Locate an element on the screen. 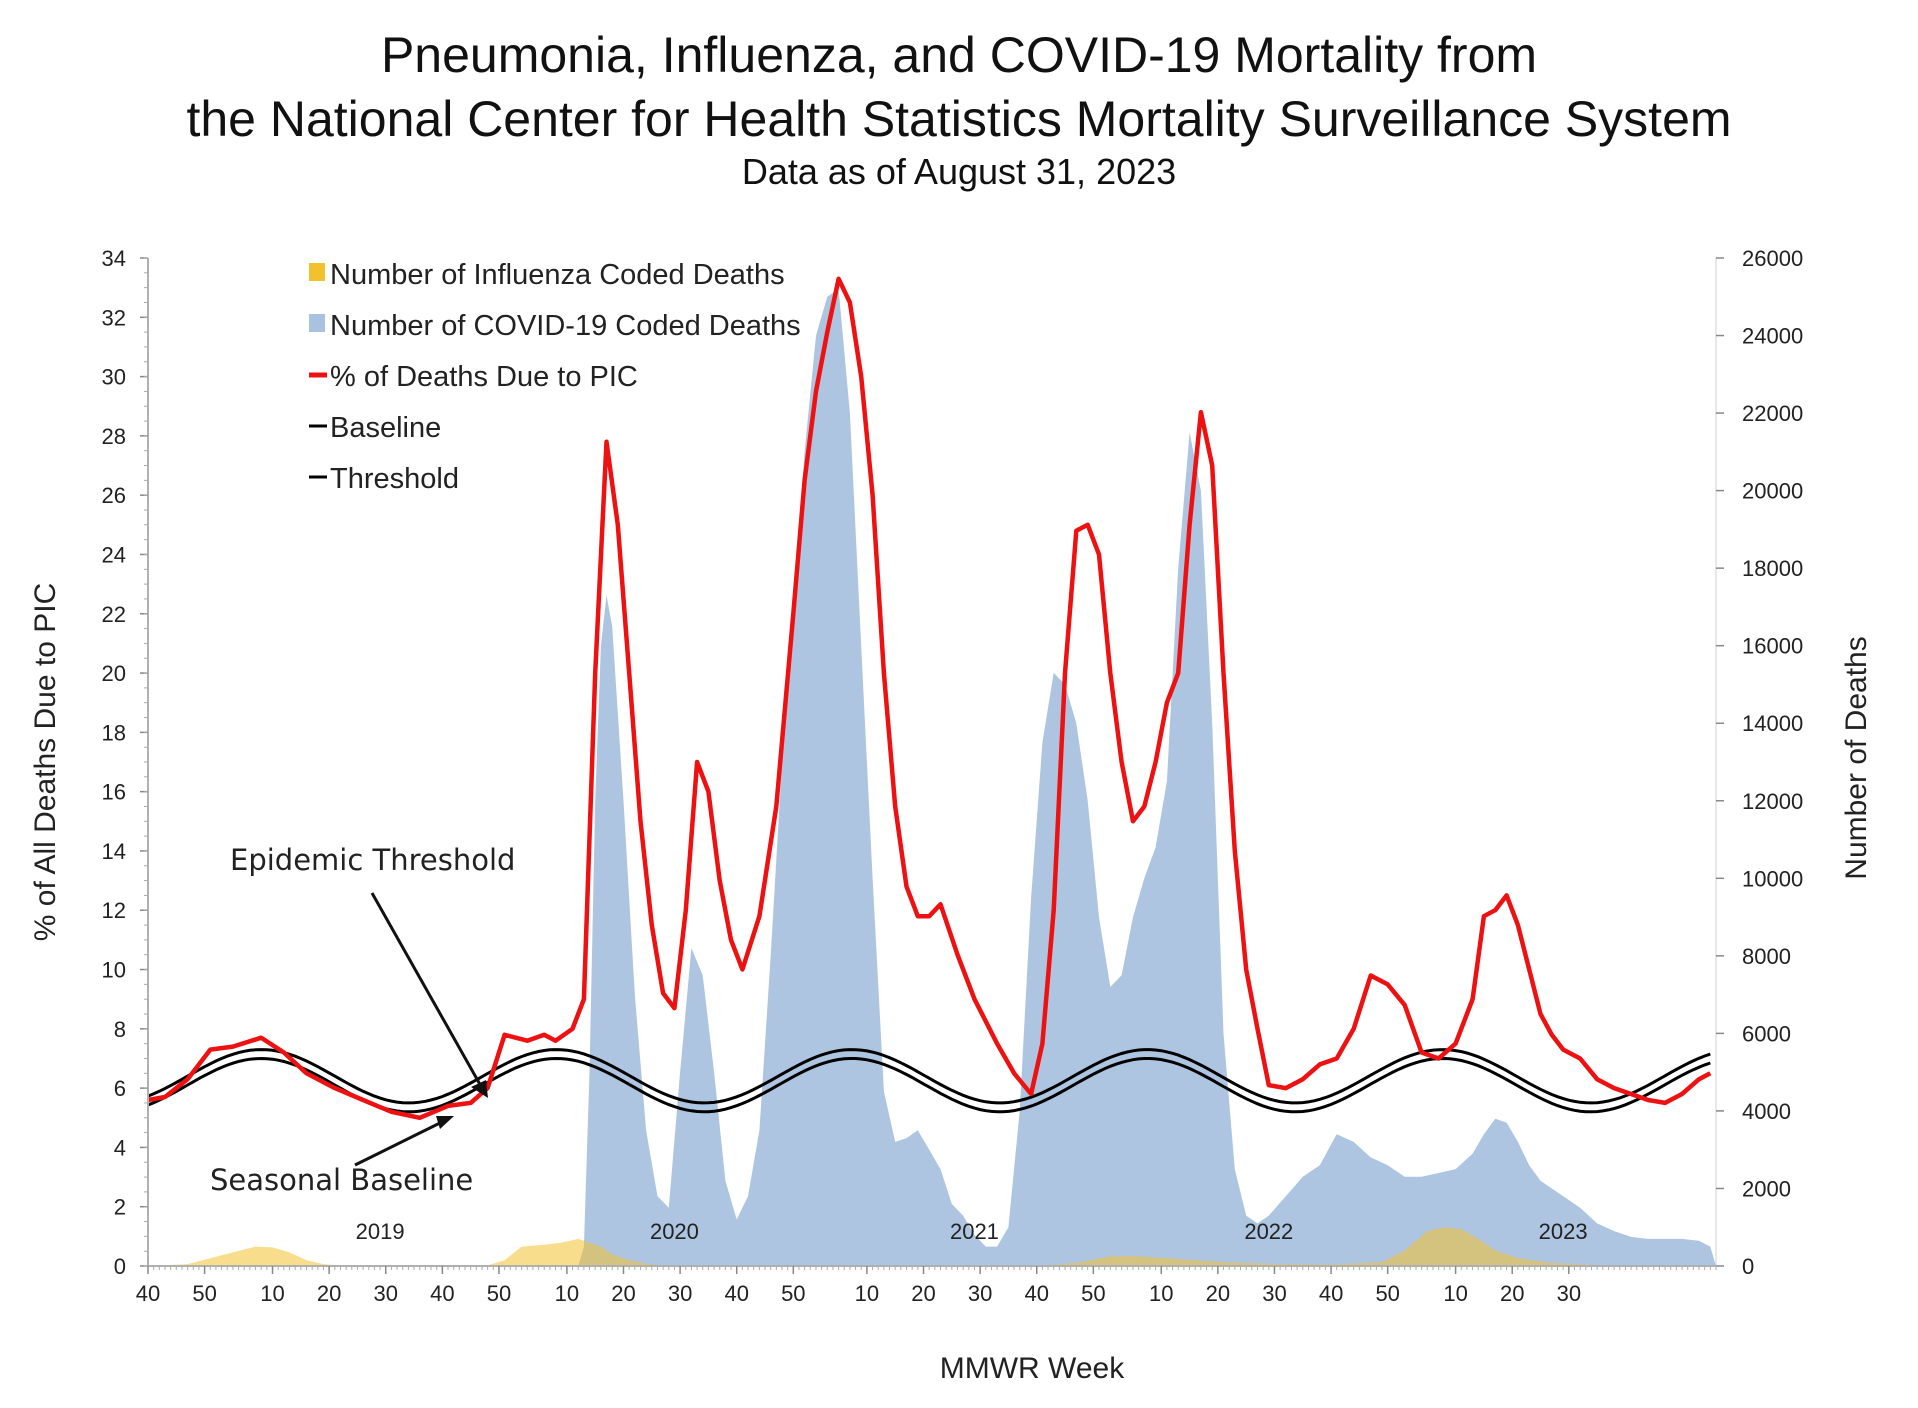  right-tick-label: 2000 is located at coordinates (1766, 1188).